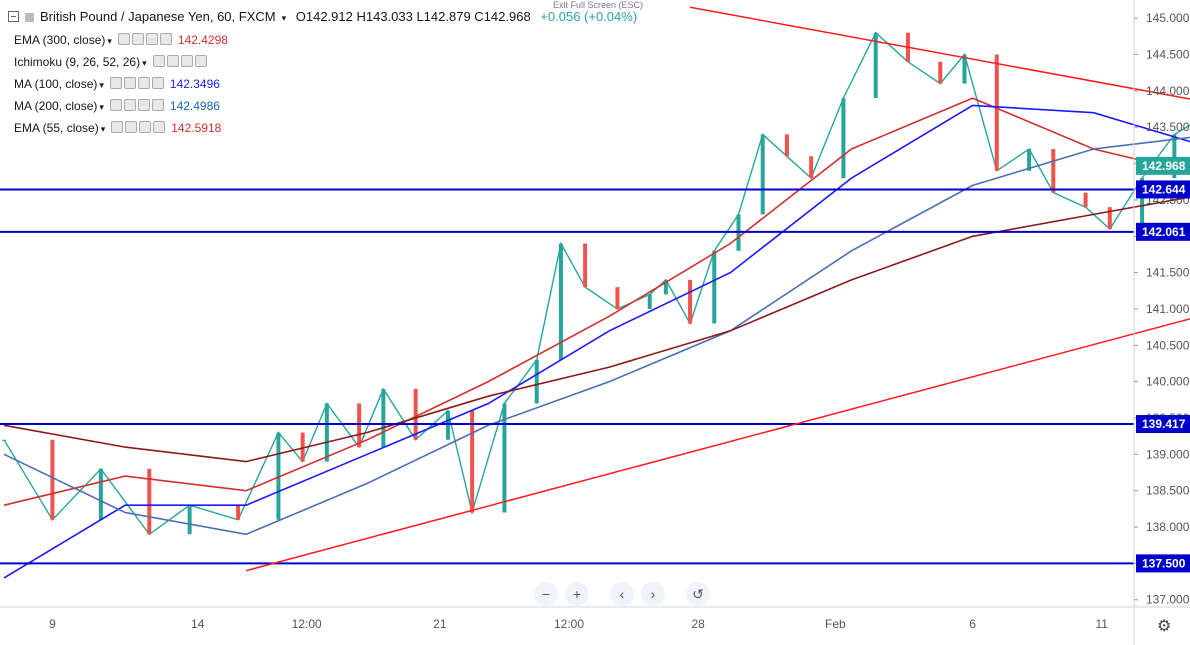 This screenshot has height=645, width=1190. What do you see at coordinates (60, 40) in the screenshot?
I see `study-label: EMA (300, close)` at bounding box center [60, 40].